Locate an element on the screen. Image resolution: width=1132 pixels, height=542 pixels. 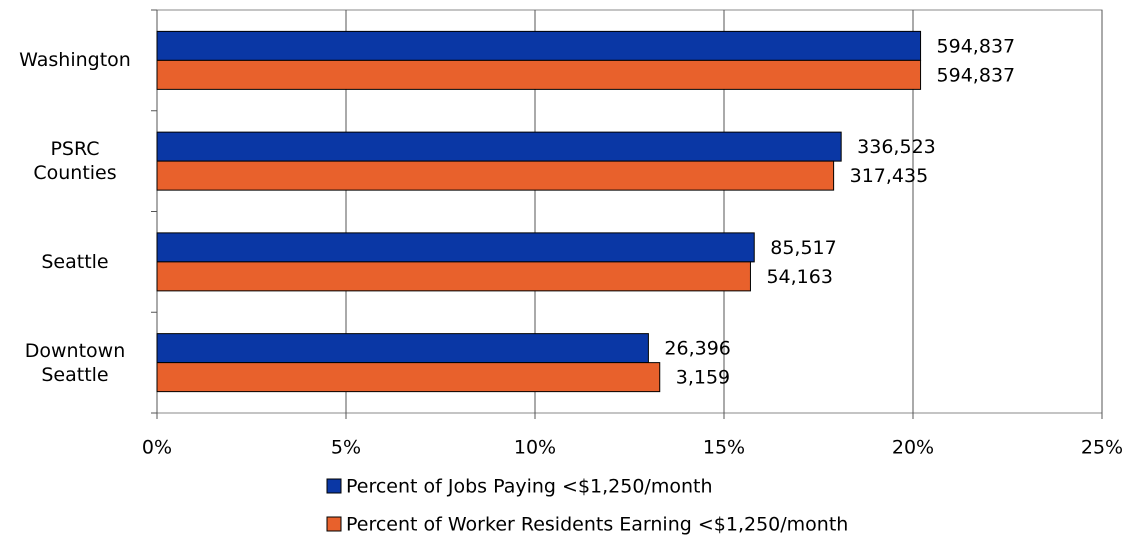
data-label: 3,159 is located at coordinates (703, 378).